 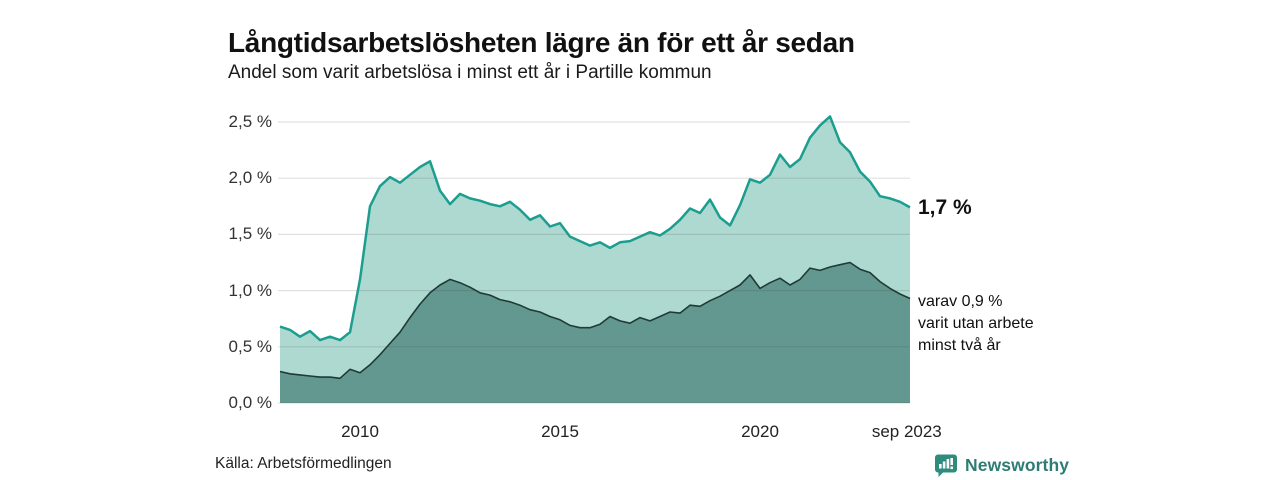 I want to click on newsworthy-logo-icon, so click(x=946, y=465).